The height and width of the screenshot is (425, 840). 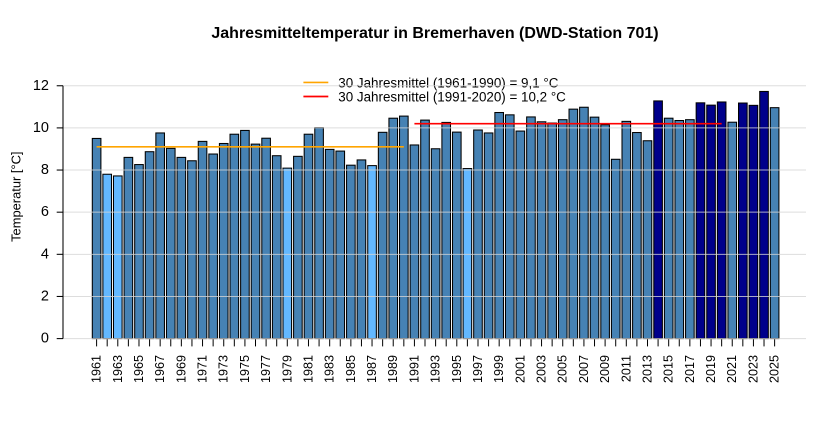 I want to click on svg-text: 1997, so click(x=478, y=369).